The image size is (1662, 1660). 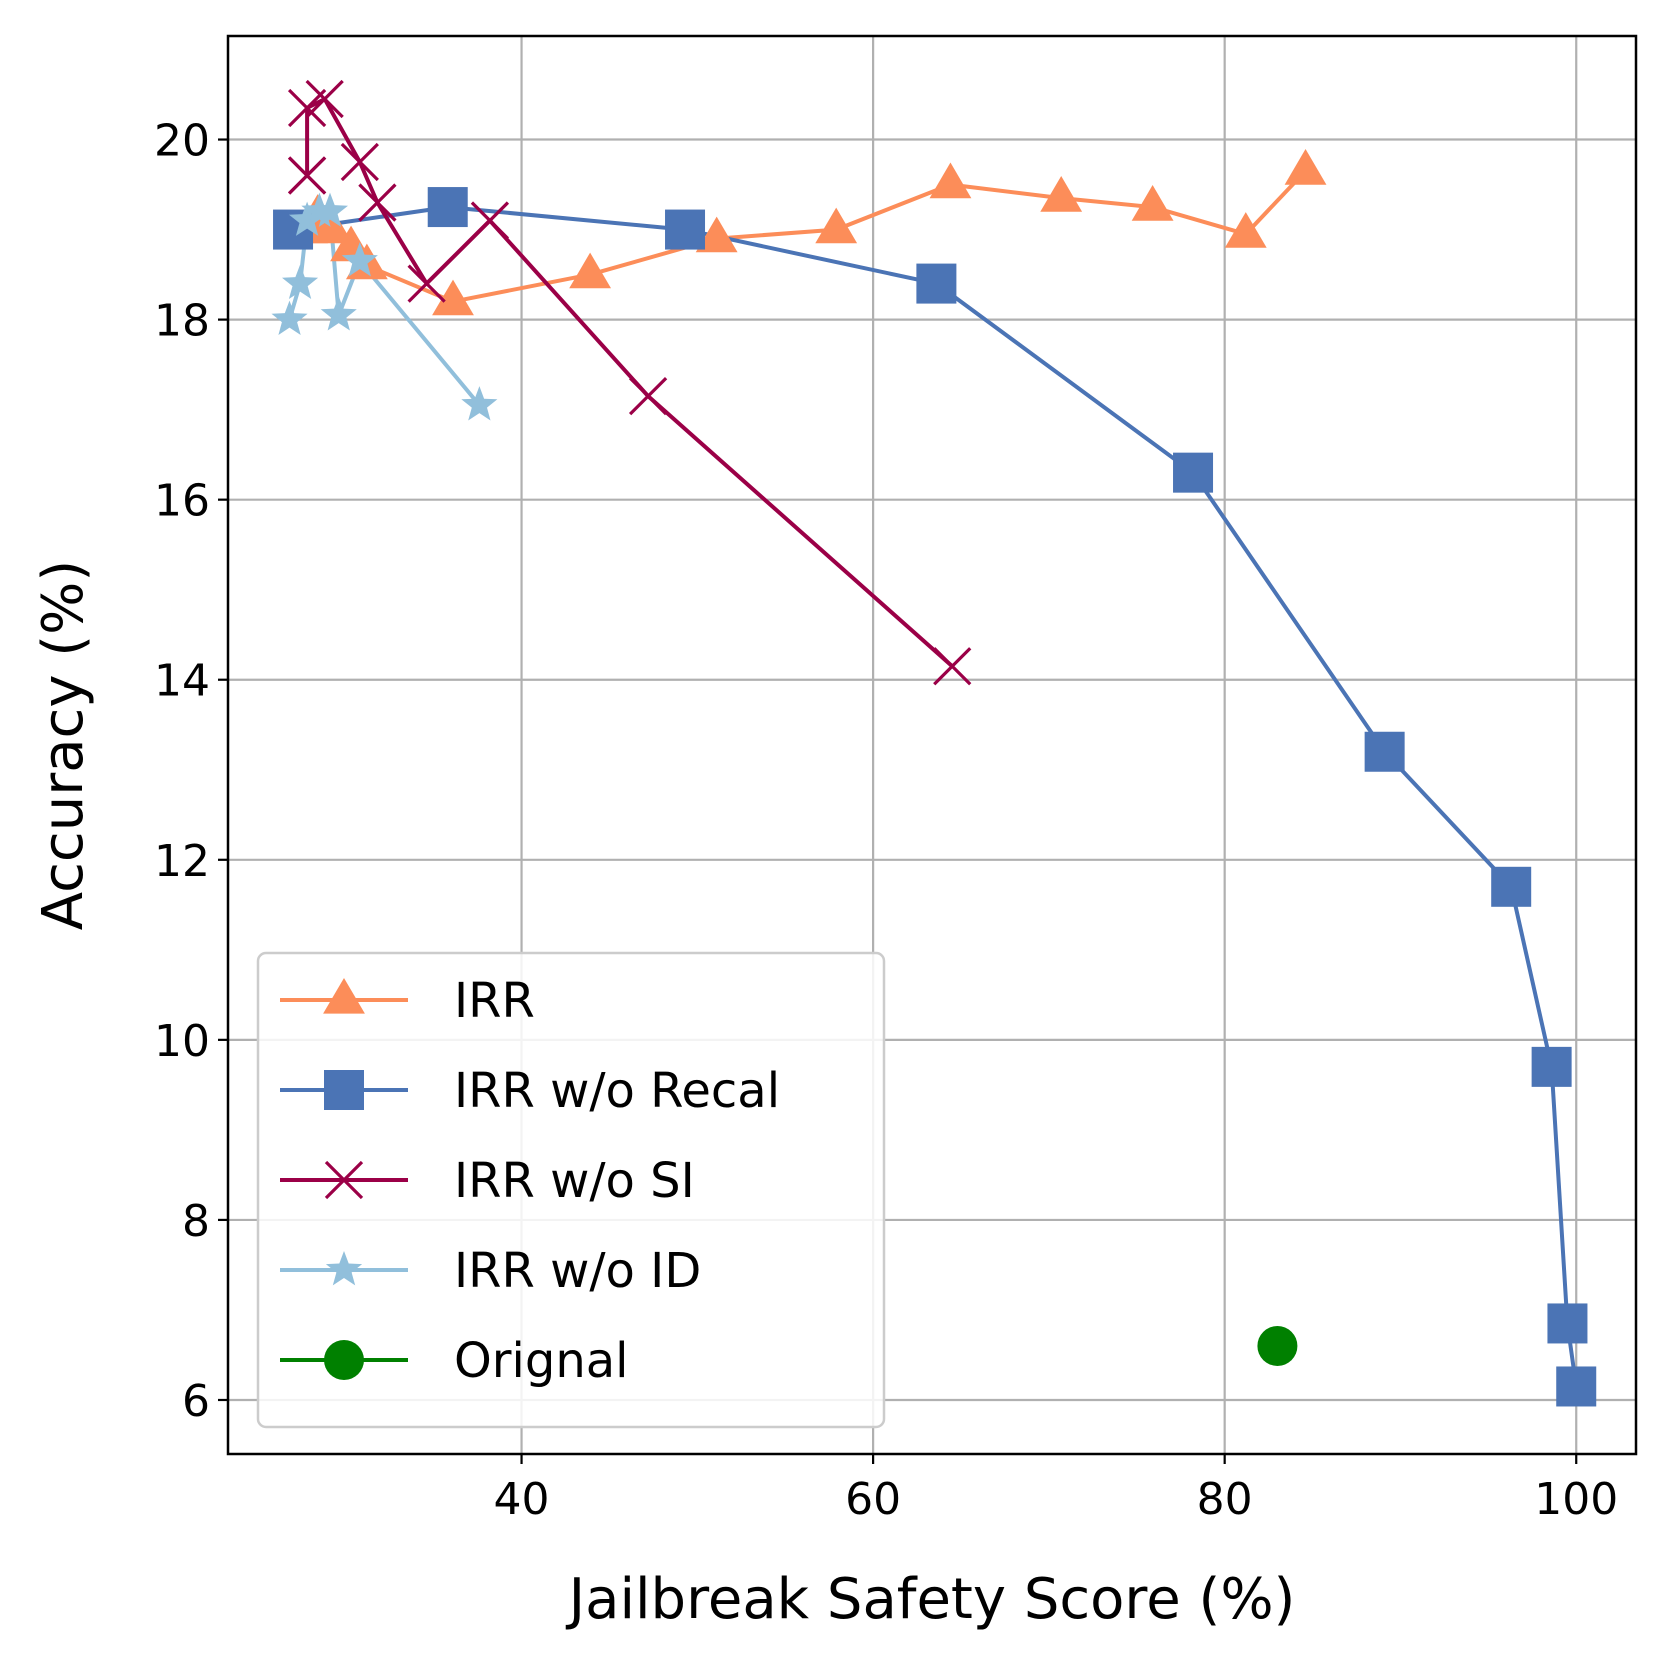 I want to click on x-tick-label: 60, so click(x=873, y=1499).